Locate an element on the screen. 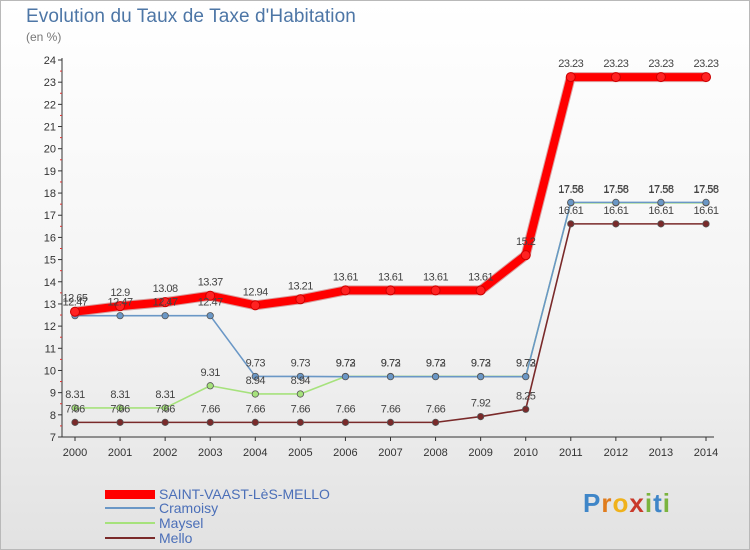 The image size is (750, 550). y-tick-label: 8 is located at coordinates (53, 416).